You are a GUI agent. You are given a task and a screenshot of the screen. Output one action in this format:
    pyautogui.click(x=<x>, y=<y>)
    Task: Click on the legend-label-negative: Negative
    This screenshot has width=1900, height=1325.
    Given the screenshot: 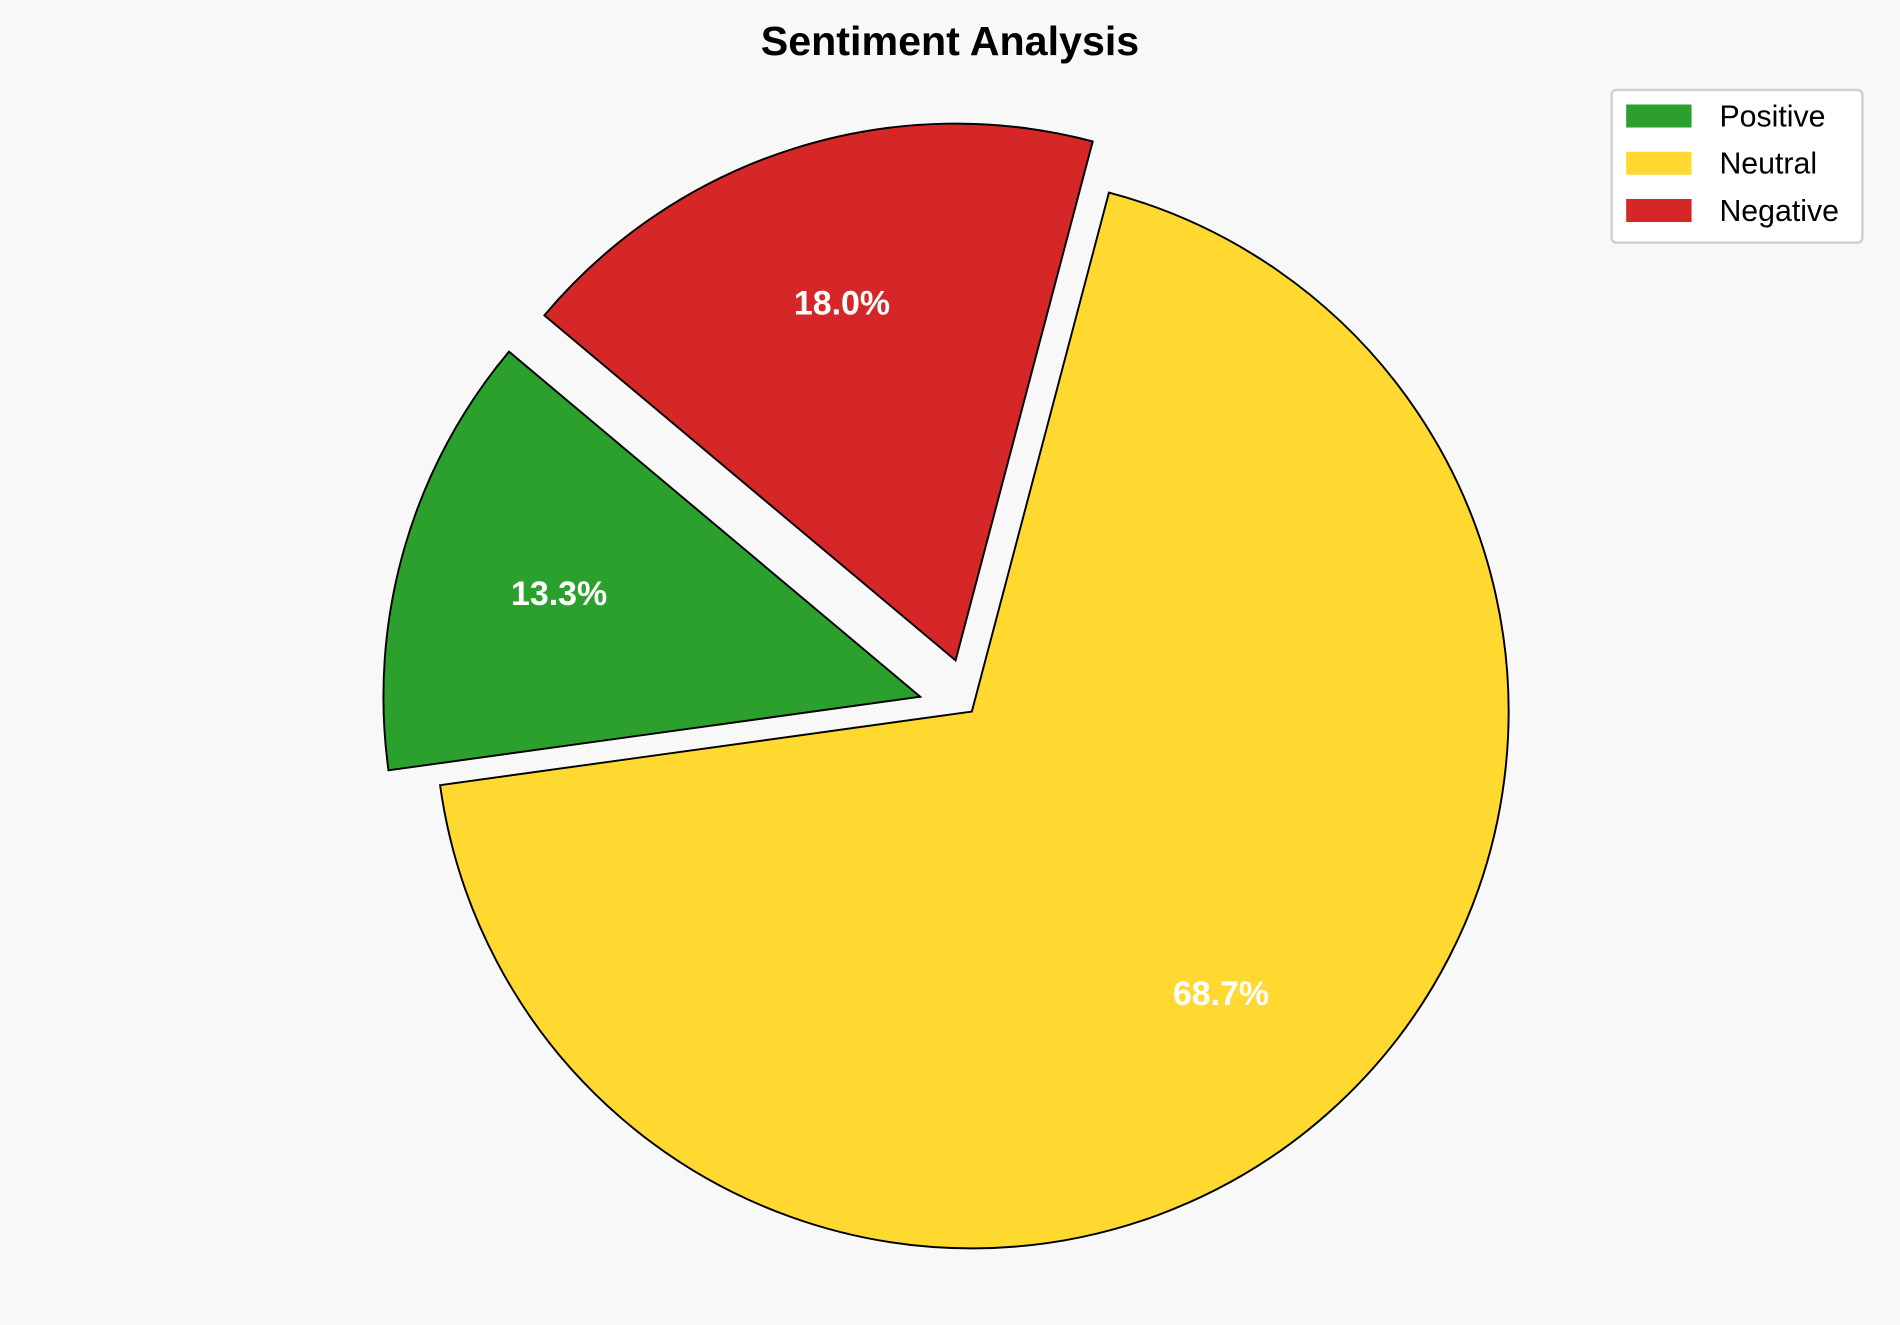 What is the action you would take?
    pyautogui.click(x=1779, y=211)
    